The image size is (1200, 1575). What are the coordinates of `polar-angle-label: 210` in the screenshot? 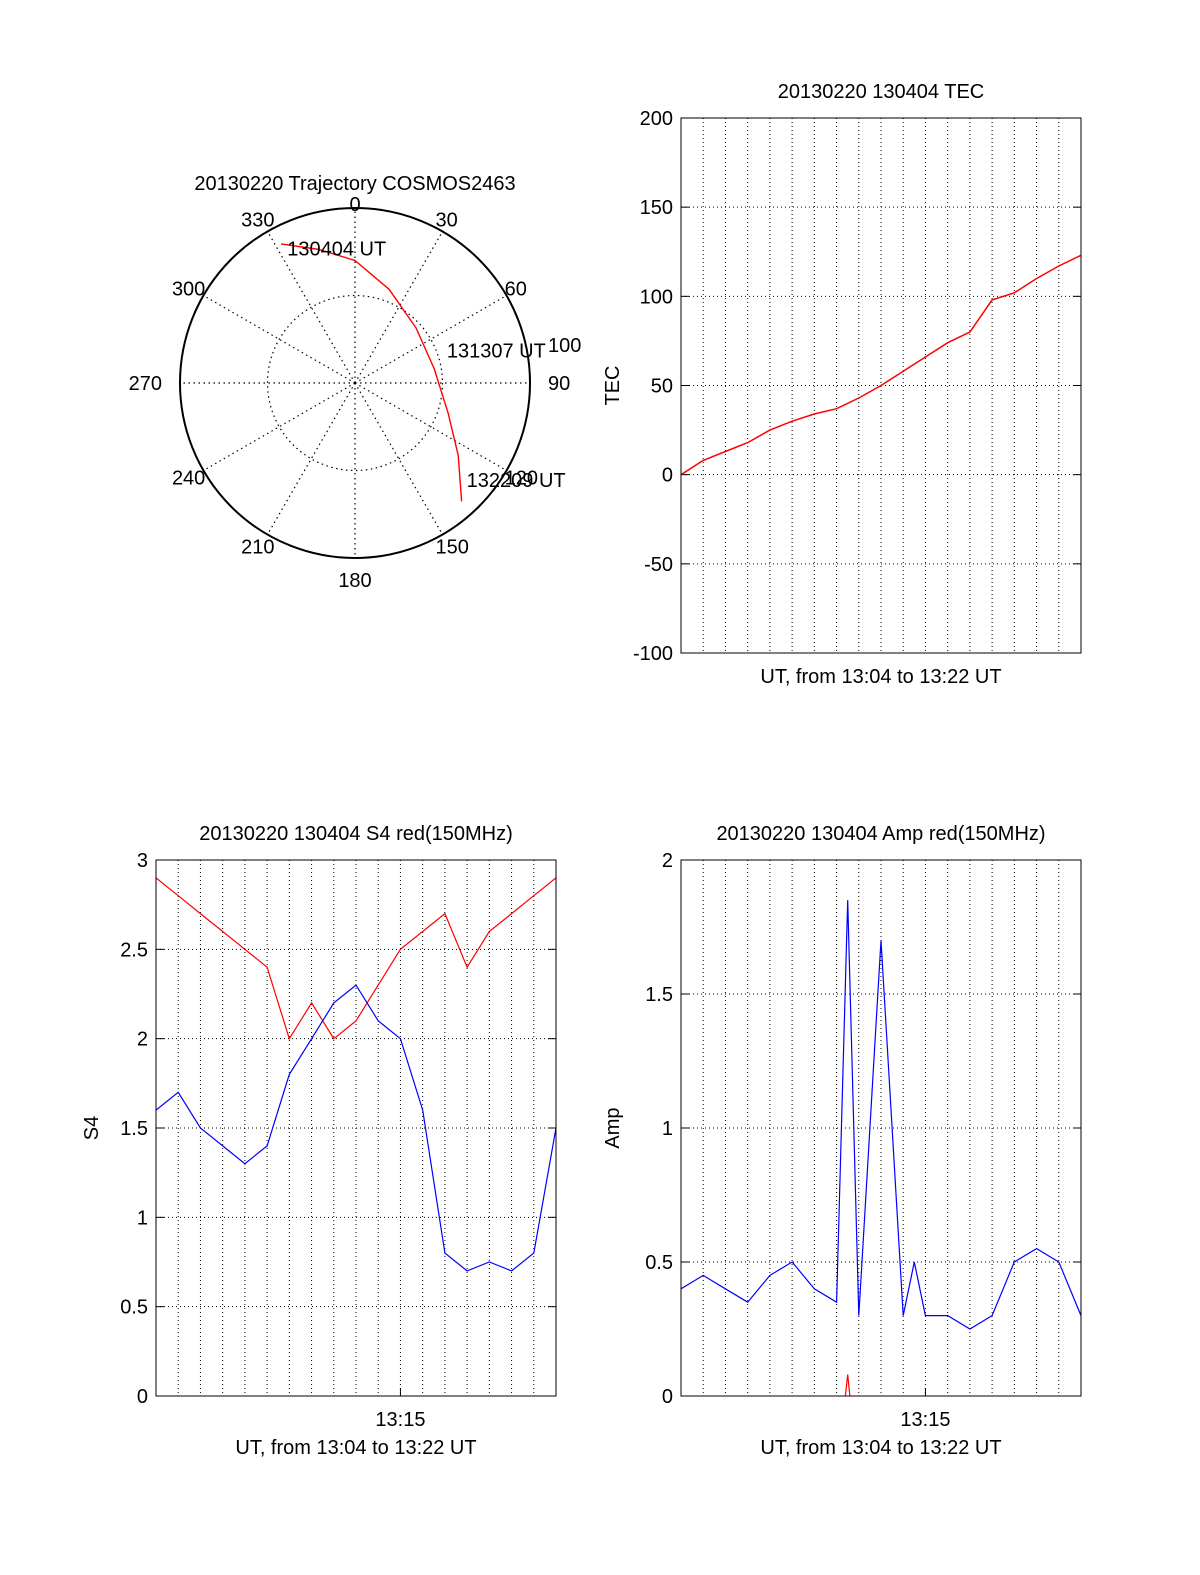 It's located at (257, 548).